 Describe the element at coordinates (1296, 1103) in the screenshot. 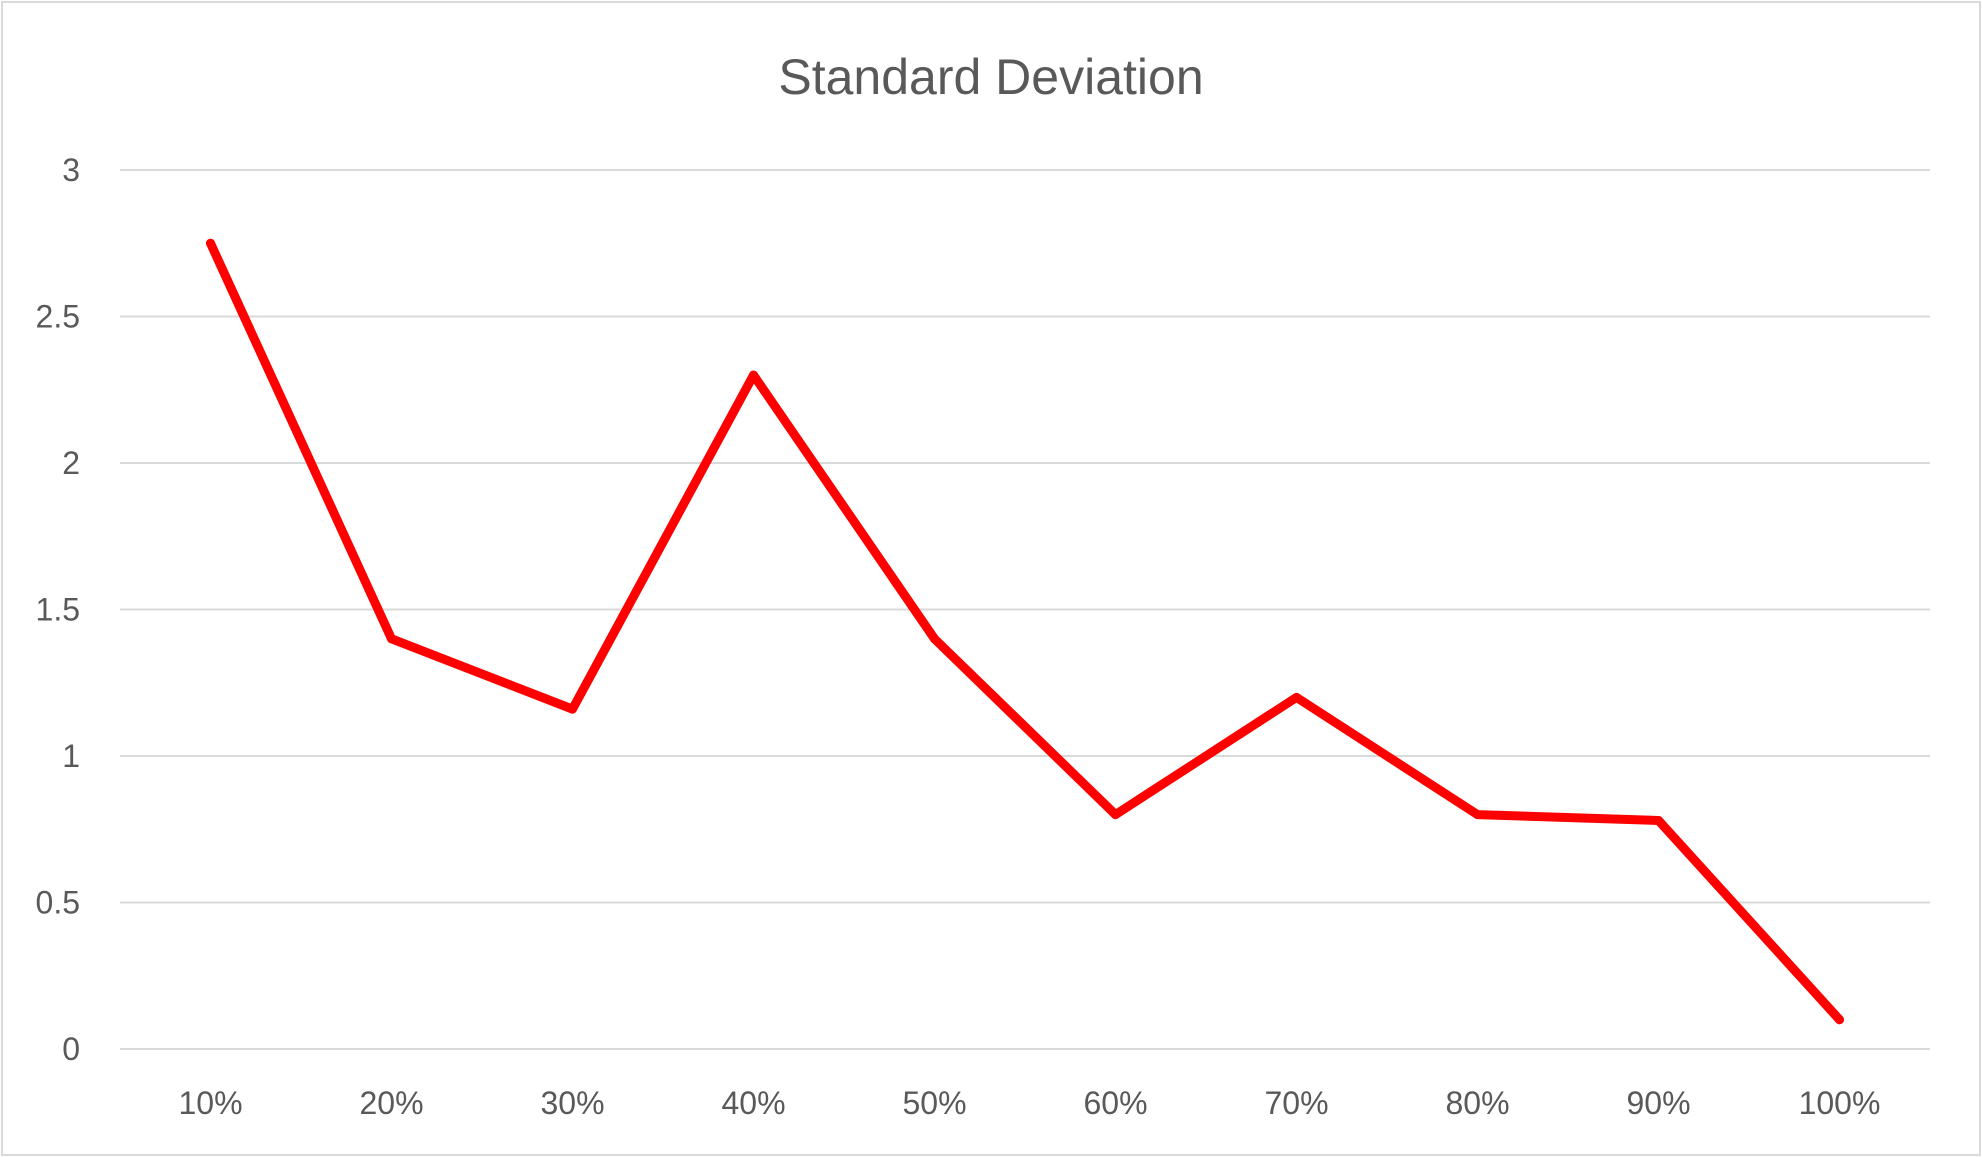

I see `x-tick-label: 70%` at that location.